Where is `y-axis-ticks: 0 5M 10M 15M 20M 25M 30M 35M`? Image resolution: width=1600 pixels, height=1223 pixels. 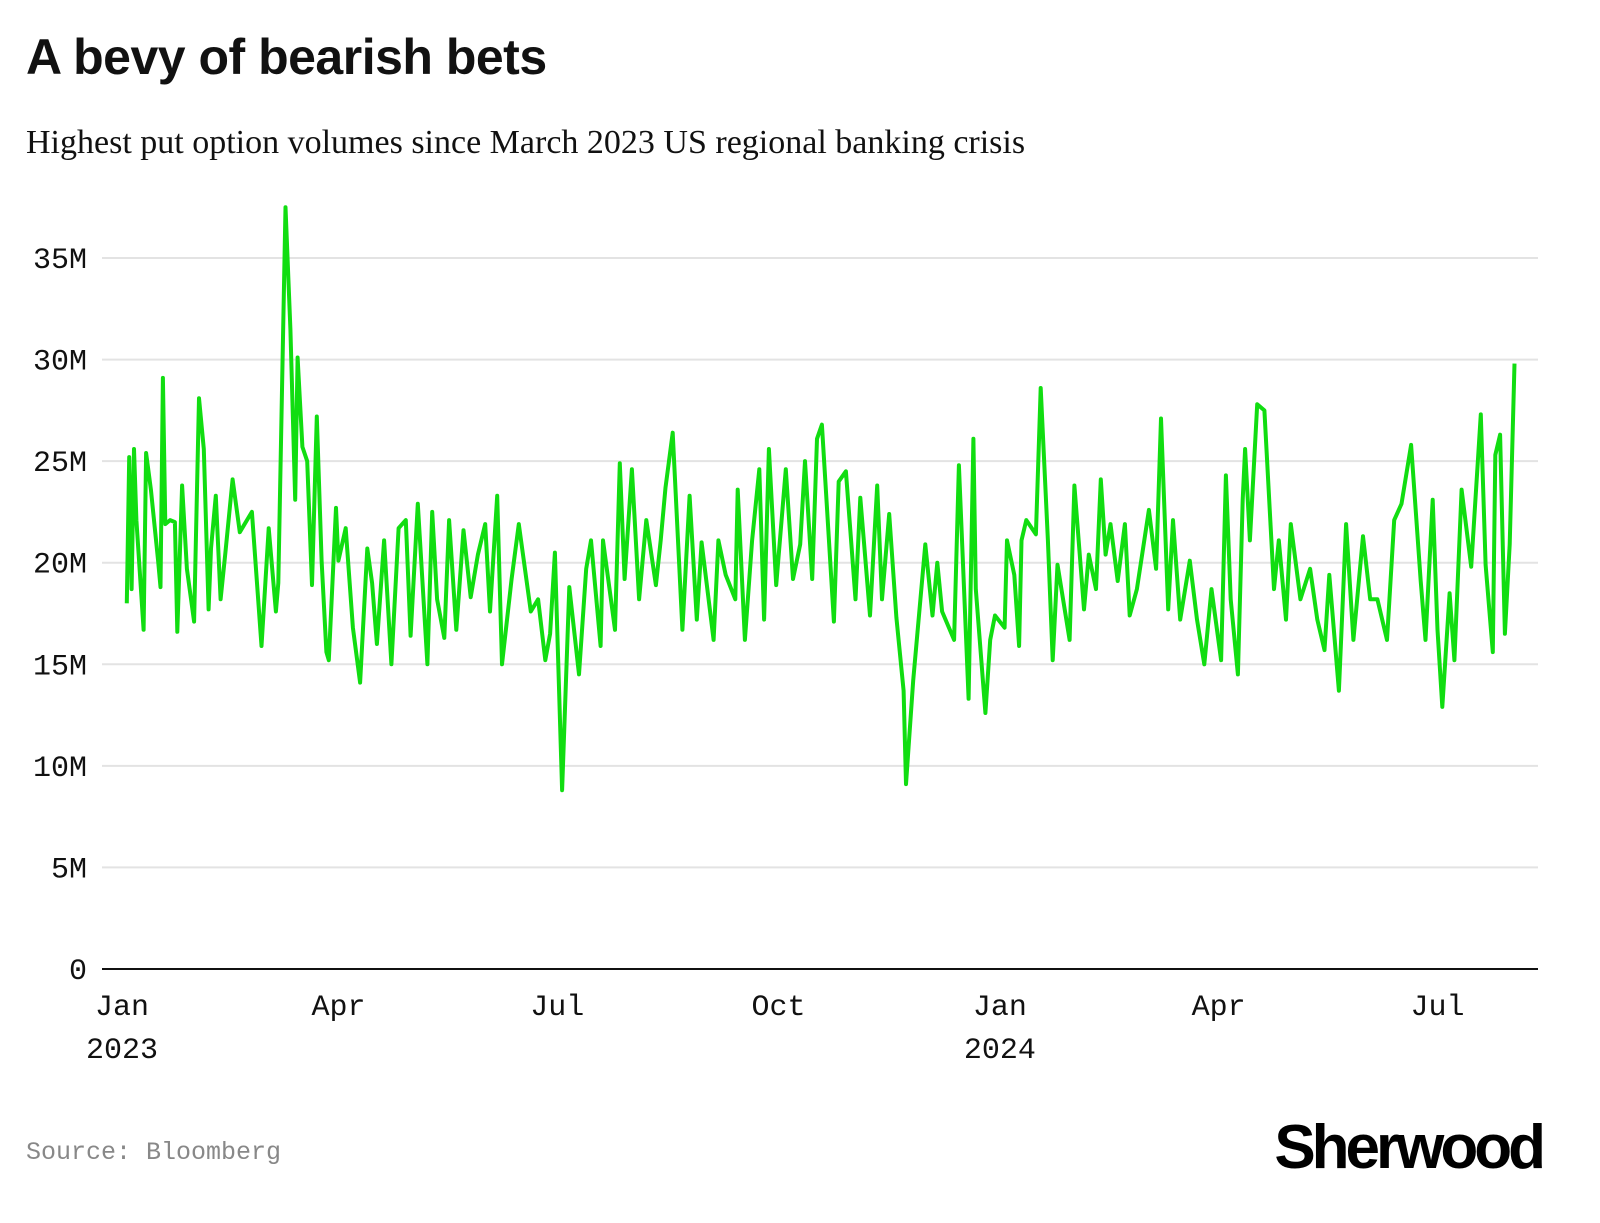
y-axis-ticks: 0 5M 10M 15M 20M 25M 30M 35M is located at coordinates (60, 616).